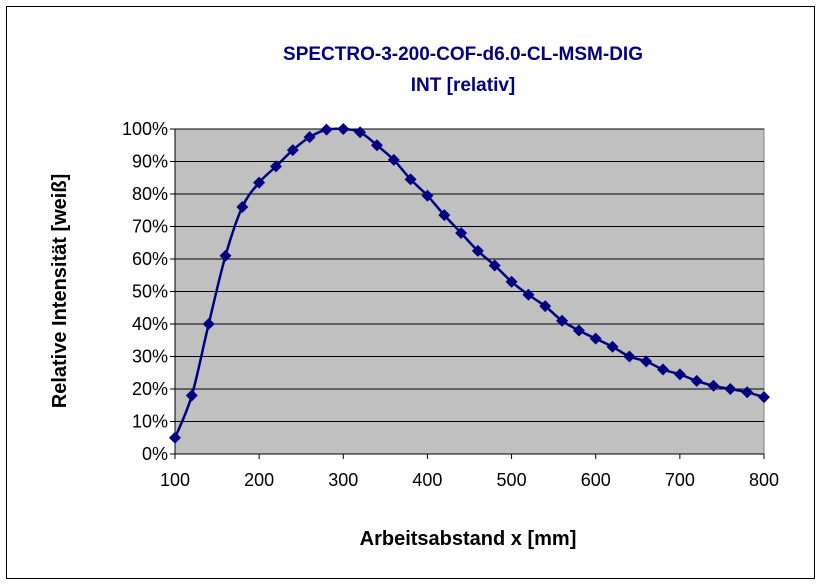  I want to click on y-tick-label: 90%, so click(150, 162).